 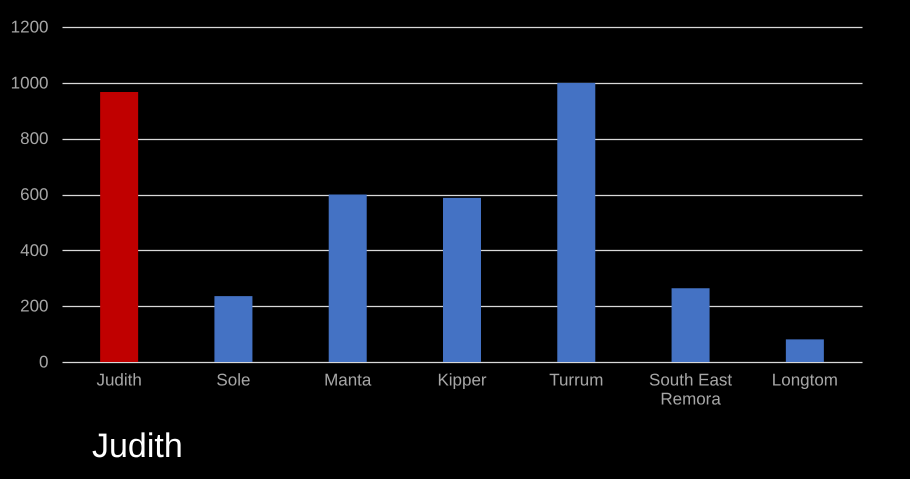 What do you see at coordinates (462, 380) in the screenshot?
I see `x-tick-label: Kipper` at bounding box center [462, 380].